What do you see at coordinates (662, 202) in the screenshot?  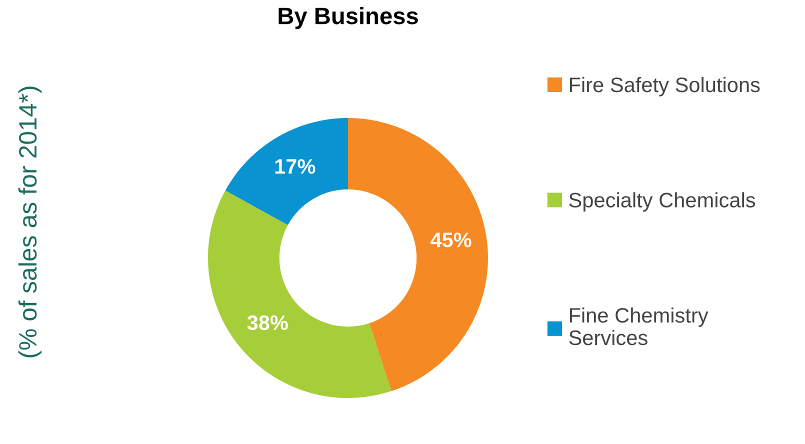 I see `legend-label: Specialty Chemicals` at bounding box center [662, 202].